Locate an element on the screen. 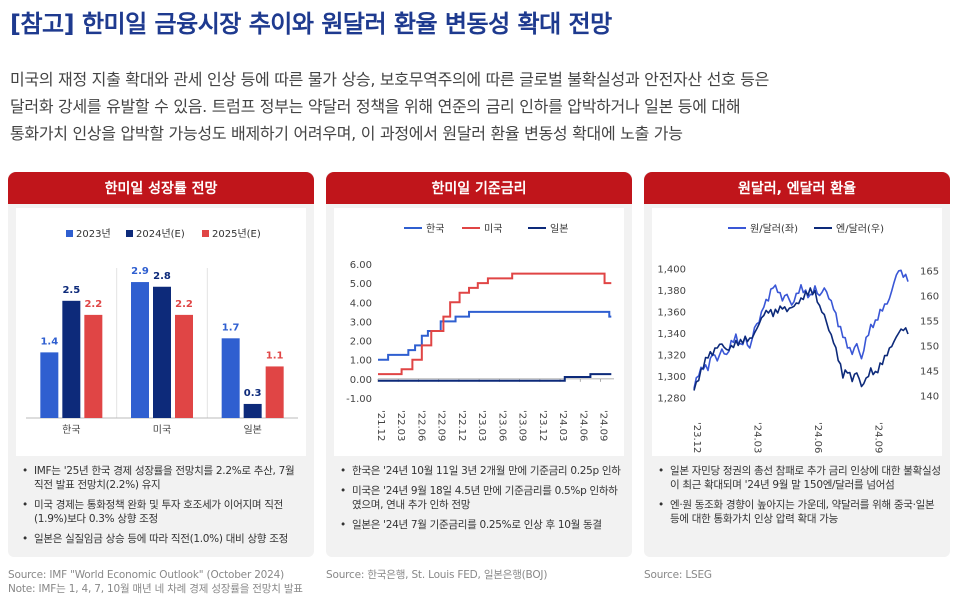 This screenshot has height=597, width=966. x-category-label: 한국 is located at coordinates (71, 430).